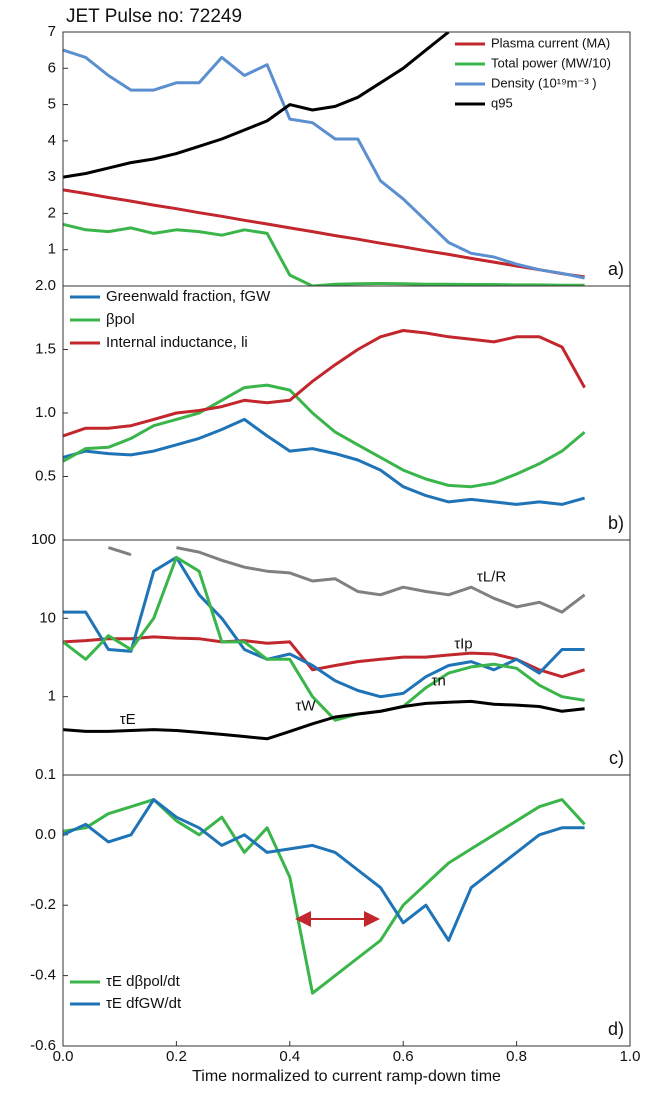  I want to click on y-tick-label: 10, so click(47, 617).